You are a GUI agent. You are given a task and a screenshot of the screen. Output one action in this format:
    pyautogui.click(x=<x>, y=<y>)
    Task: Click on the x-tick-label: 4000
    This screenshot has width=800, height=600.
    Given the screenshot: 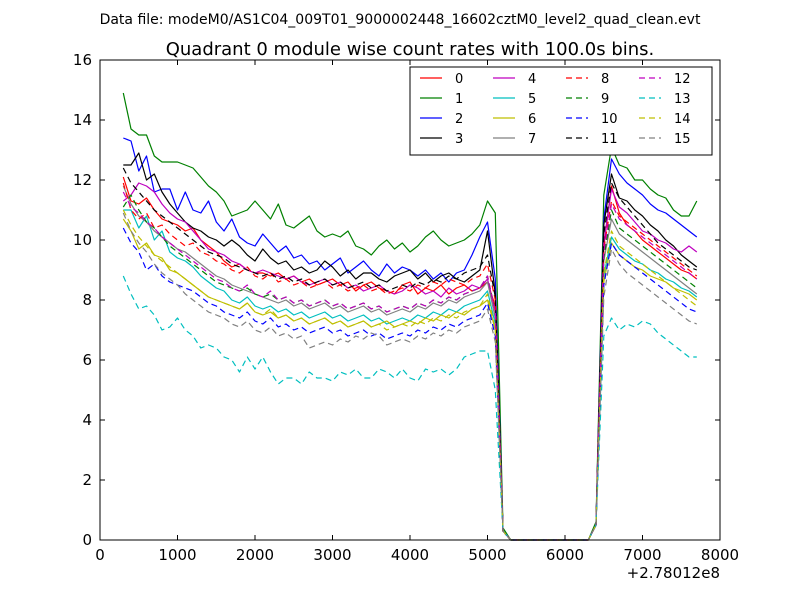 What is the action you would take?
    pyautogui.click(x=410, y=555)
    